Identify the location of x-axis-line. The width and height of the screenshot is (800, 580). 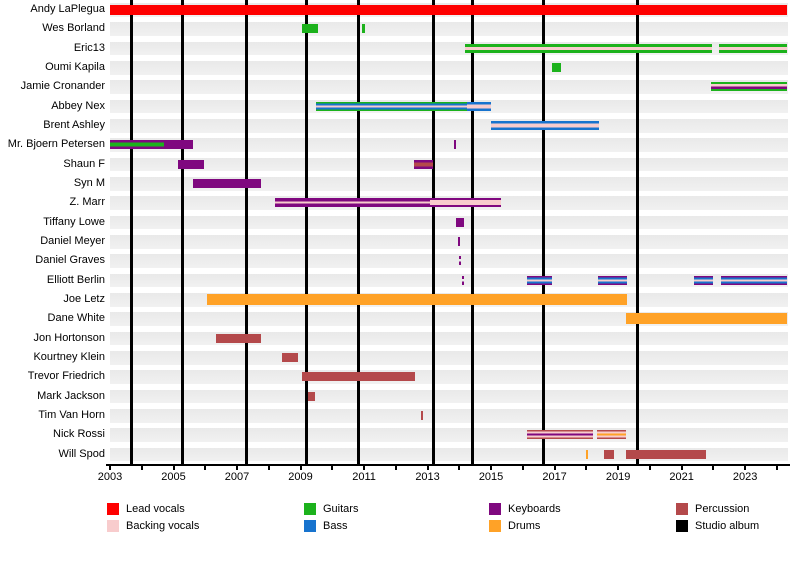
(448, 465).